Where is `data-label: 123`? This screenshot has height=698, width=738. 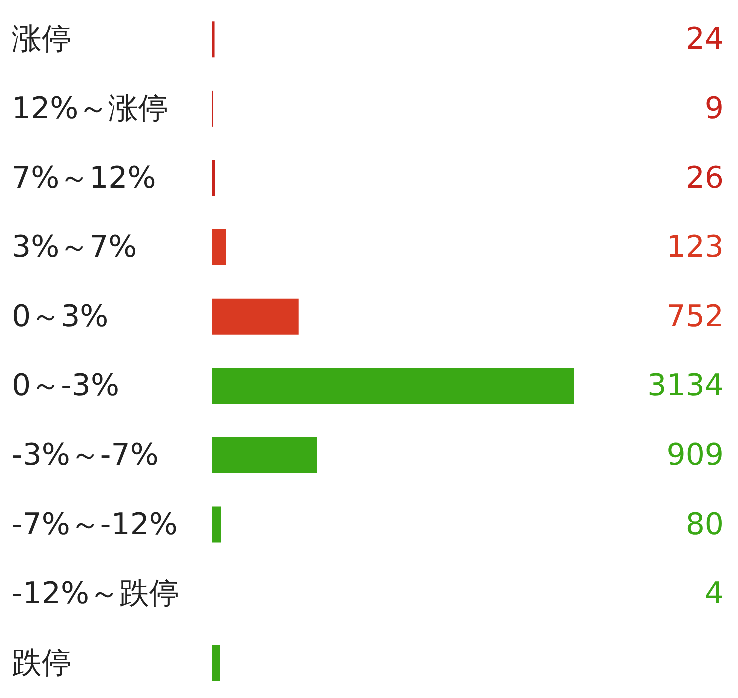 data-label: 123 is located at coordinates (695, 248).